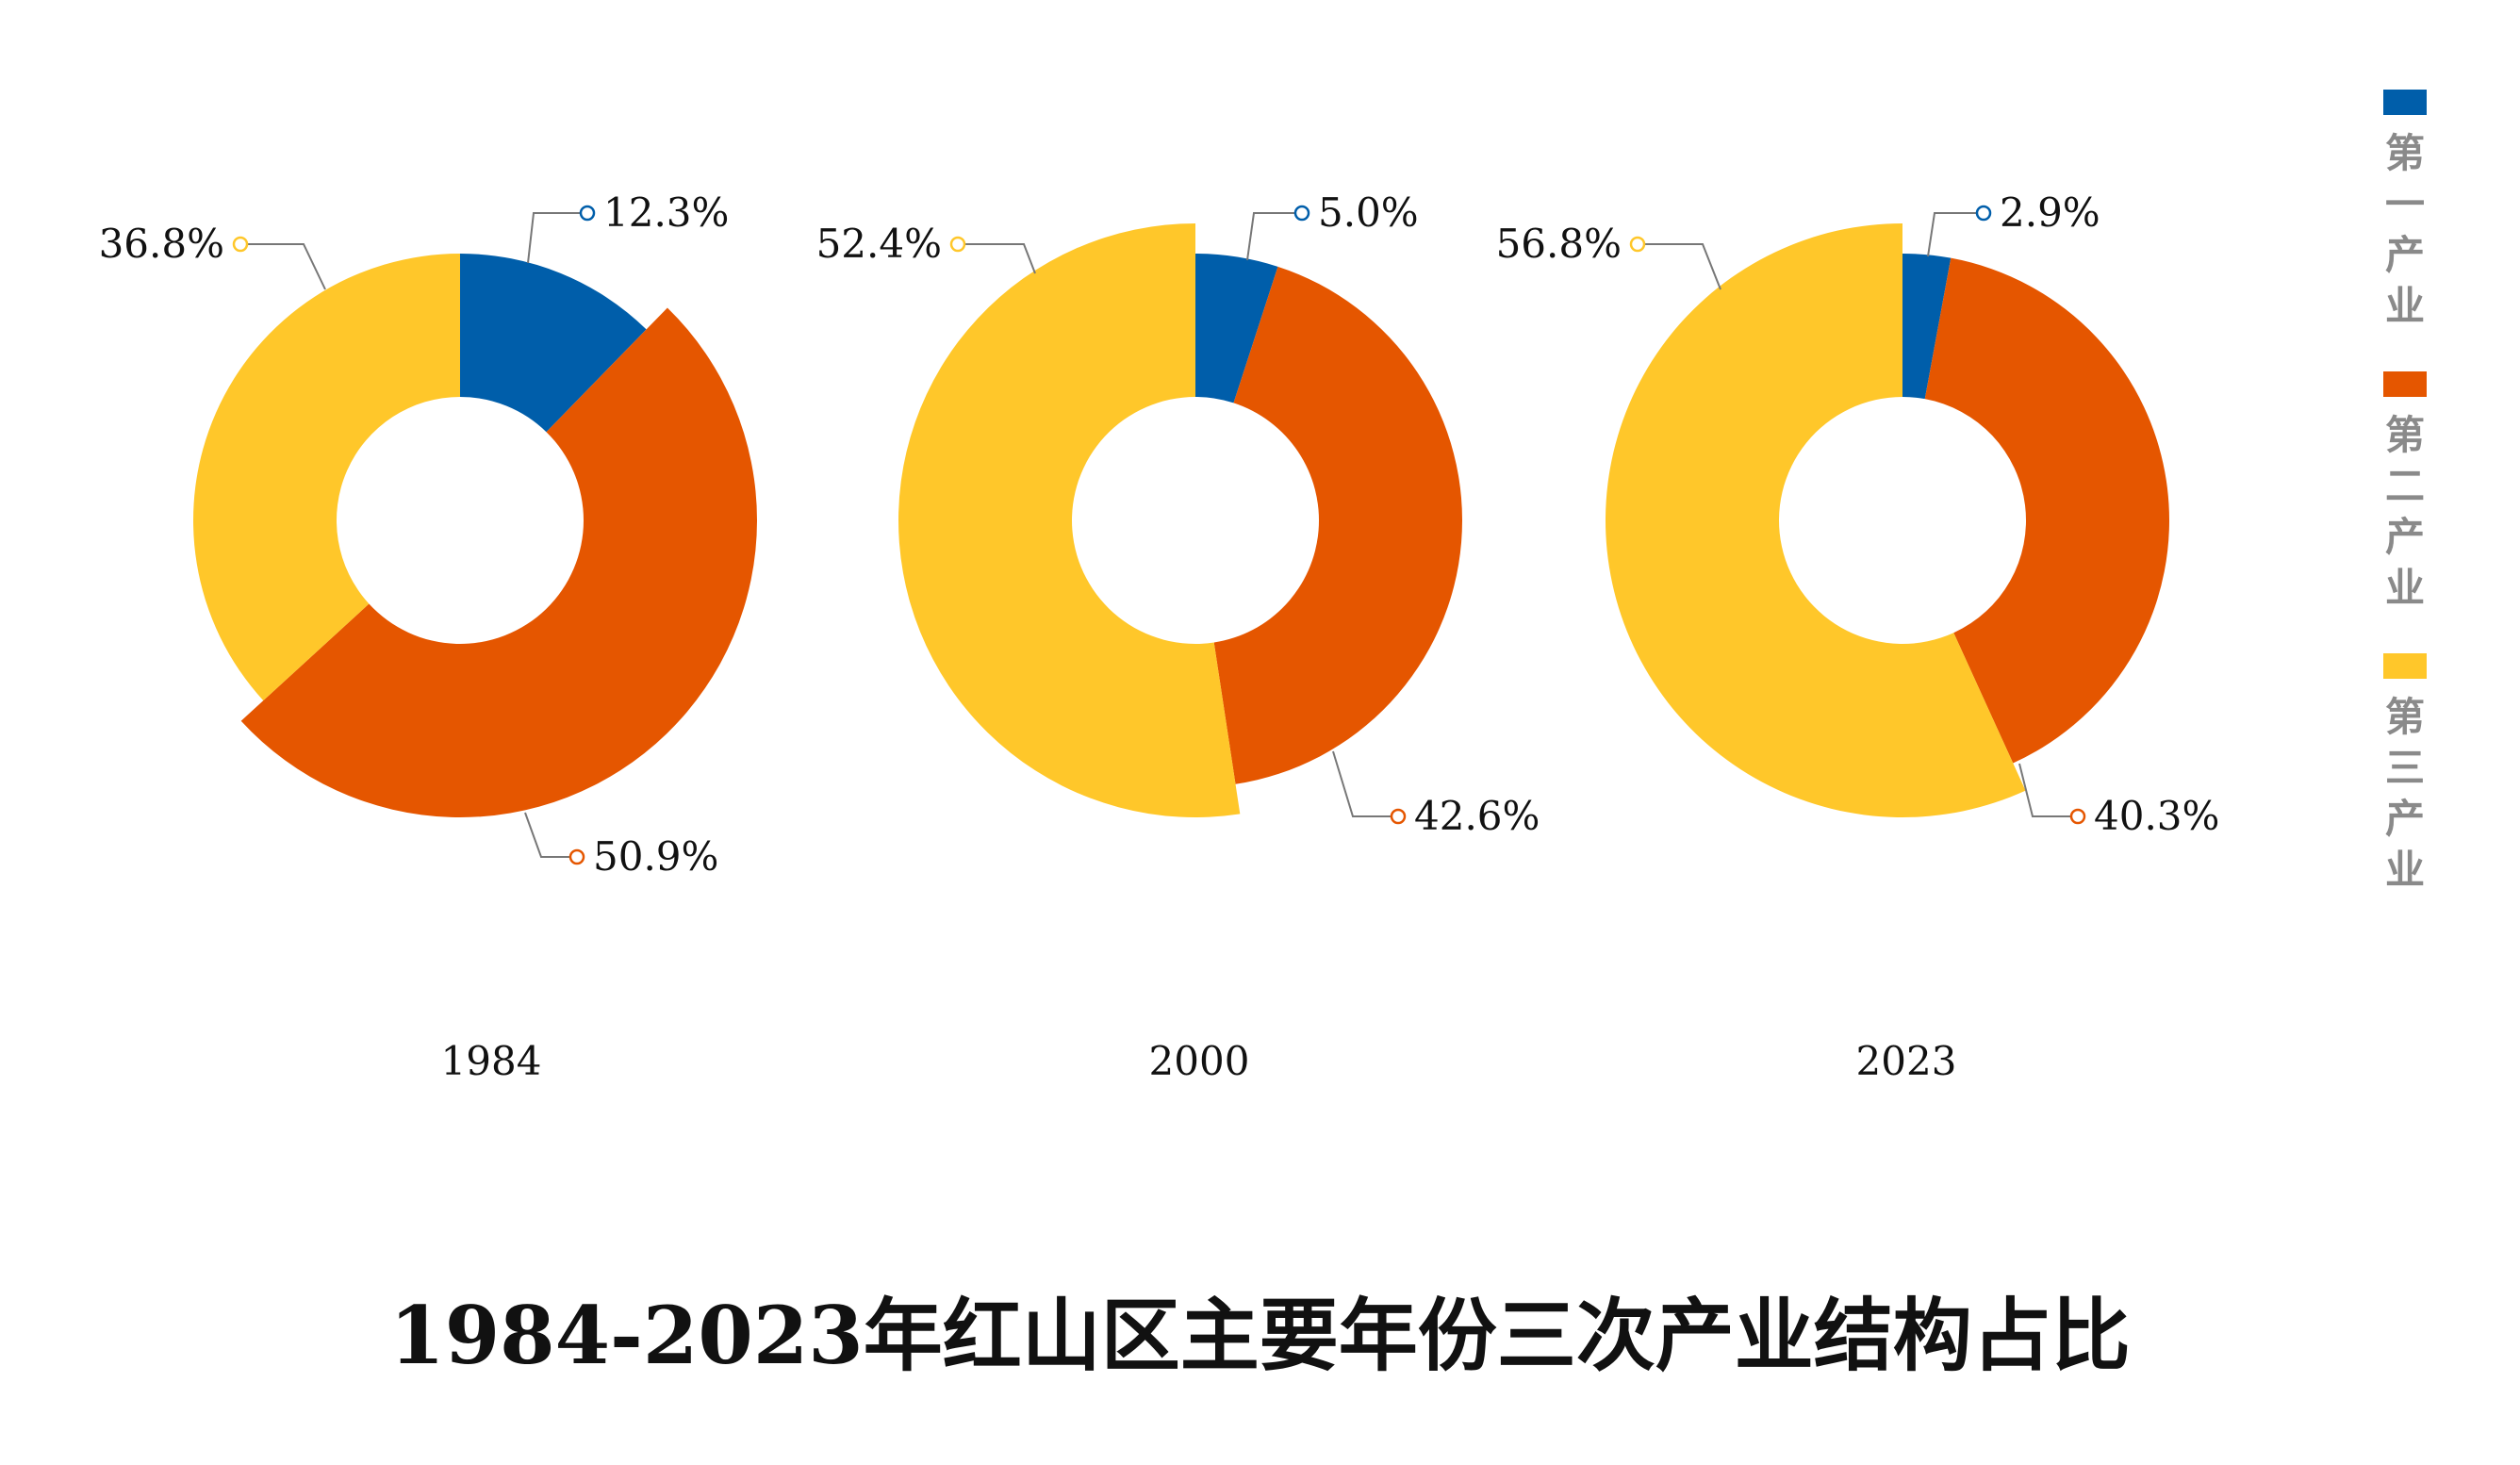 This screenshot has width=2520, height=1465. I want to click on slice-2000-tertiary, so click(1069, 520).